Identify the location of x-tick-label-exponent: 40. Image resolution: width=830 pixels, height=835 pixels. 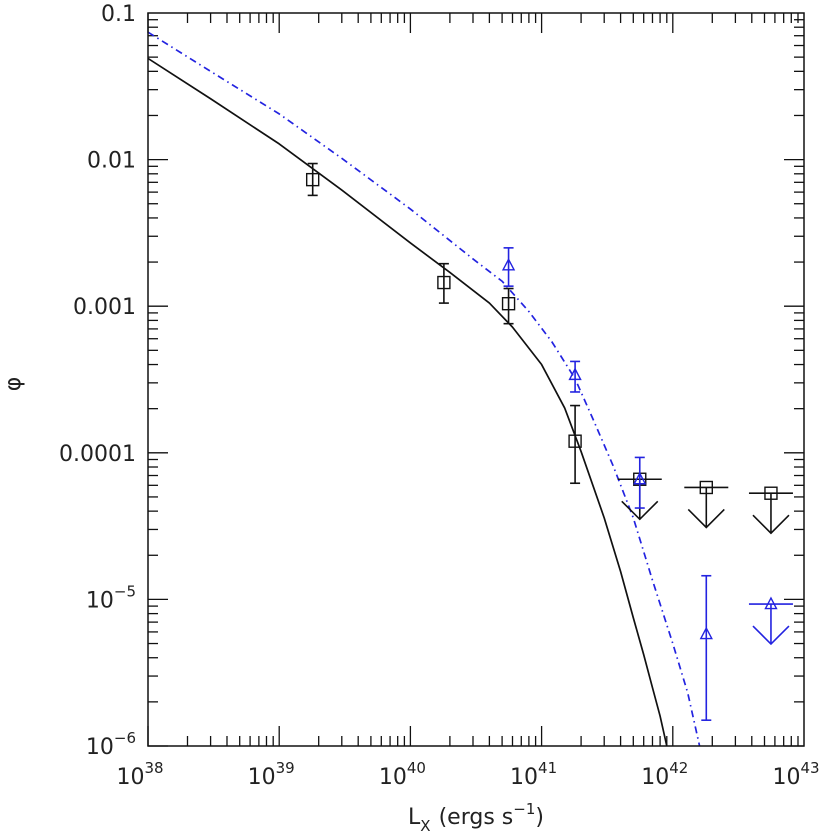
(416, 768).